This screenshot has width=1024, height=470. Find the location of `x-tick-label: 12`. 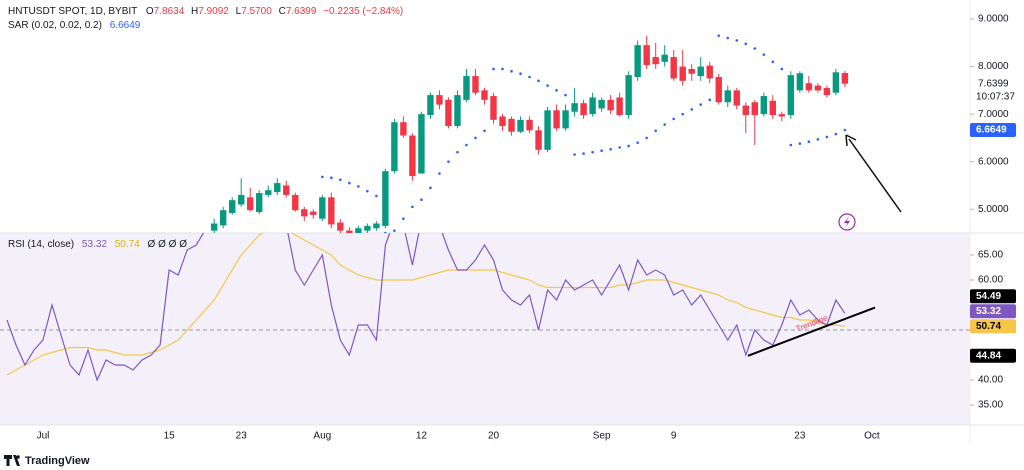

x-tick-label: 12 is located at coordinates (422, 436).